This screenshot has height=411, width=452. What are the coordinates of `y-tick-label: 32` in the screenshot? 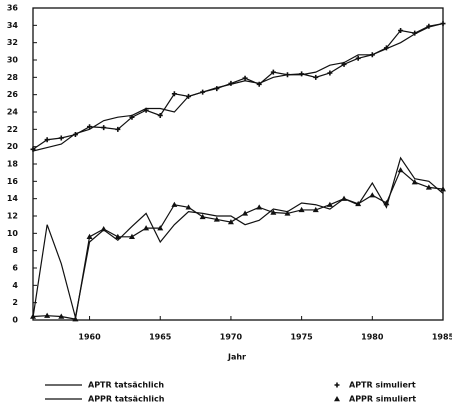 It's located at (12, 42).